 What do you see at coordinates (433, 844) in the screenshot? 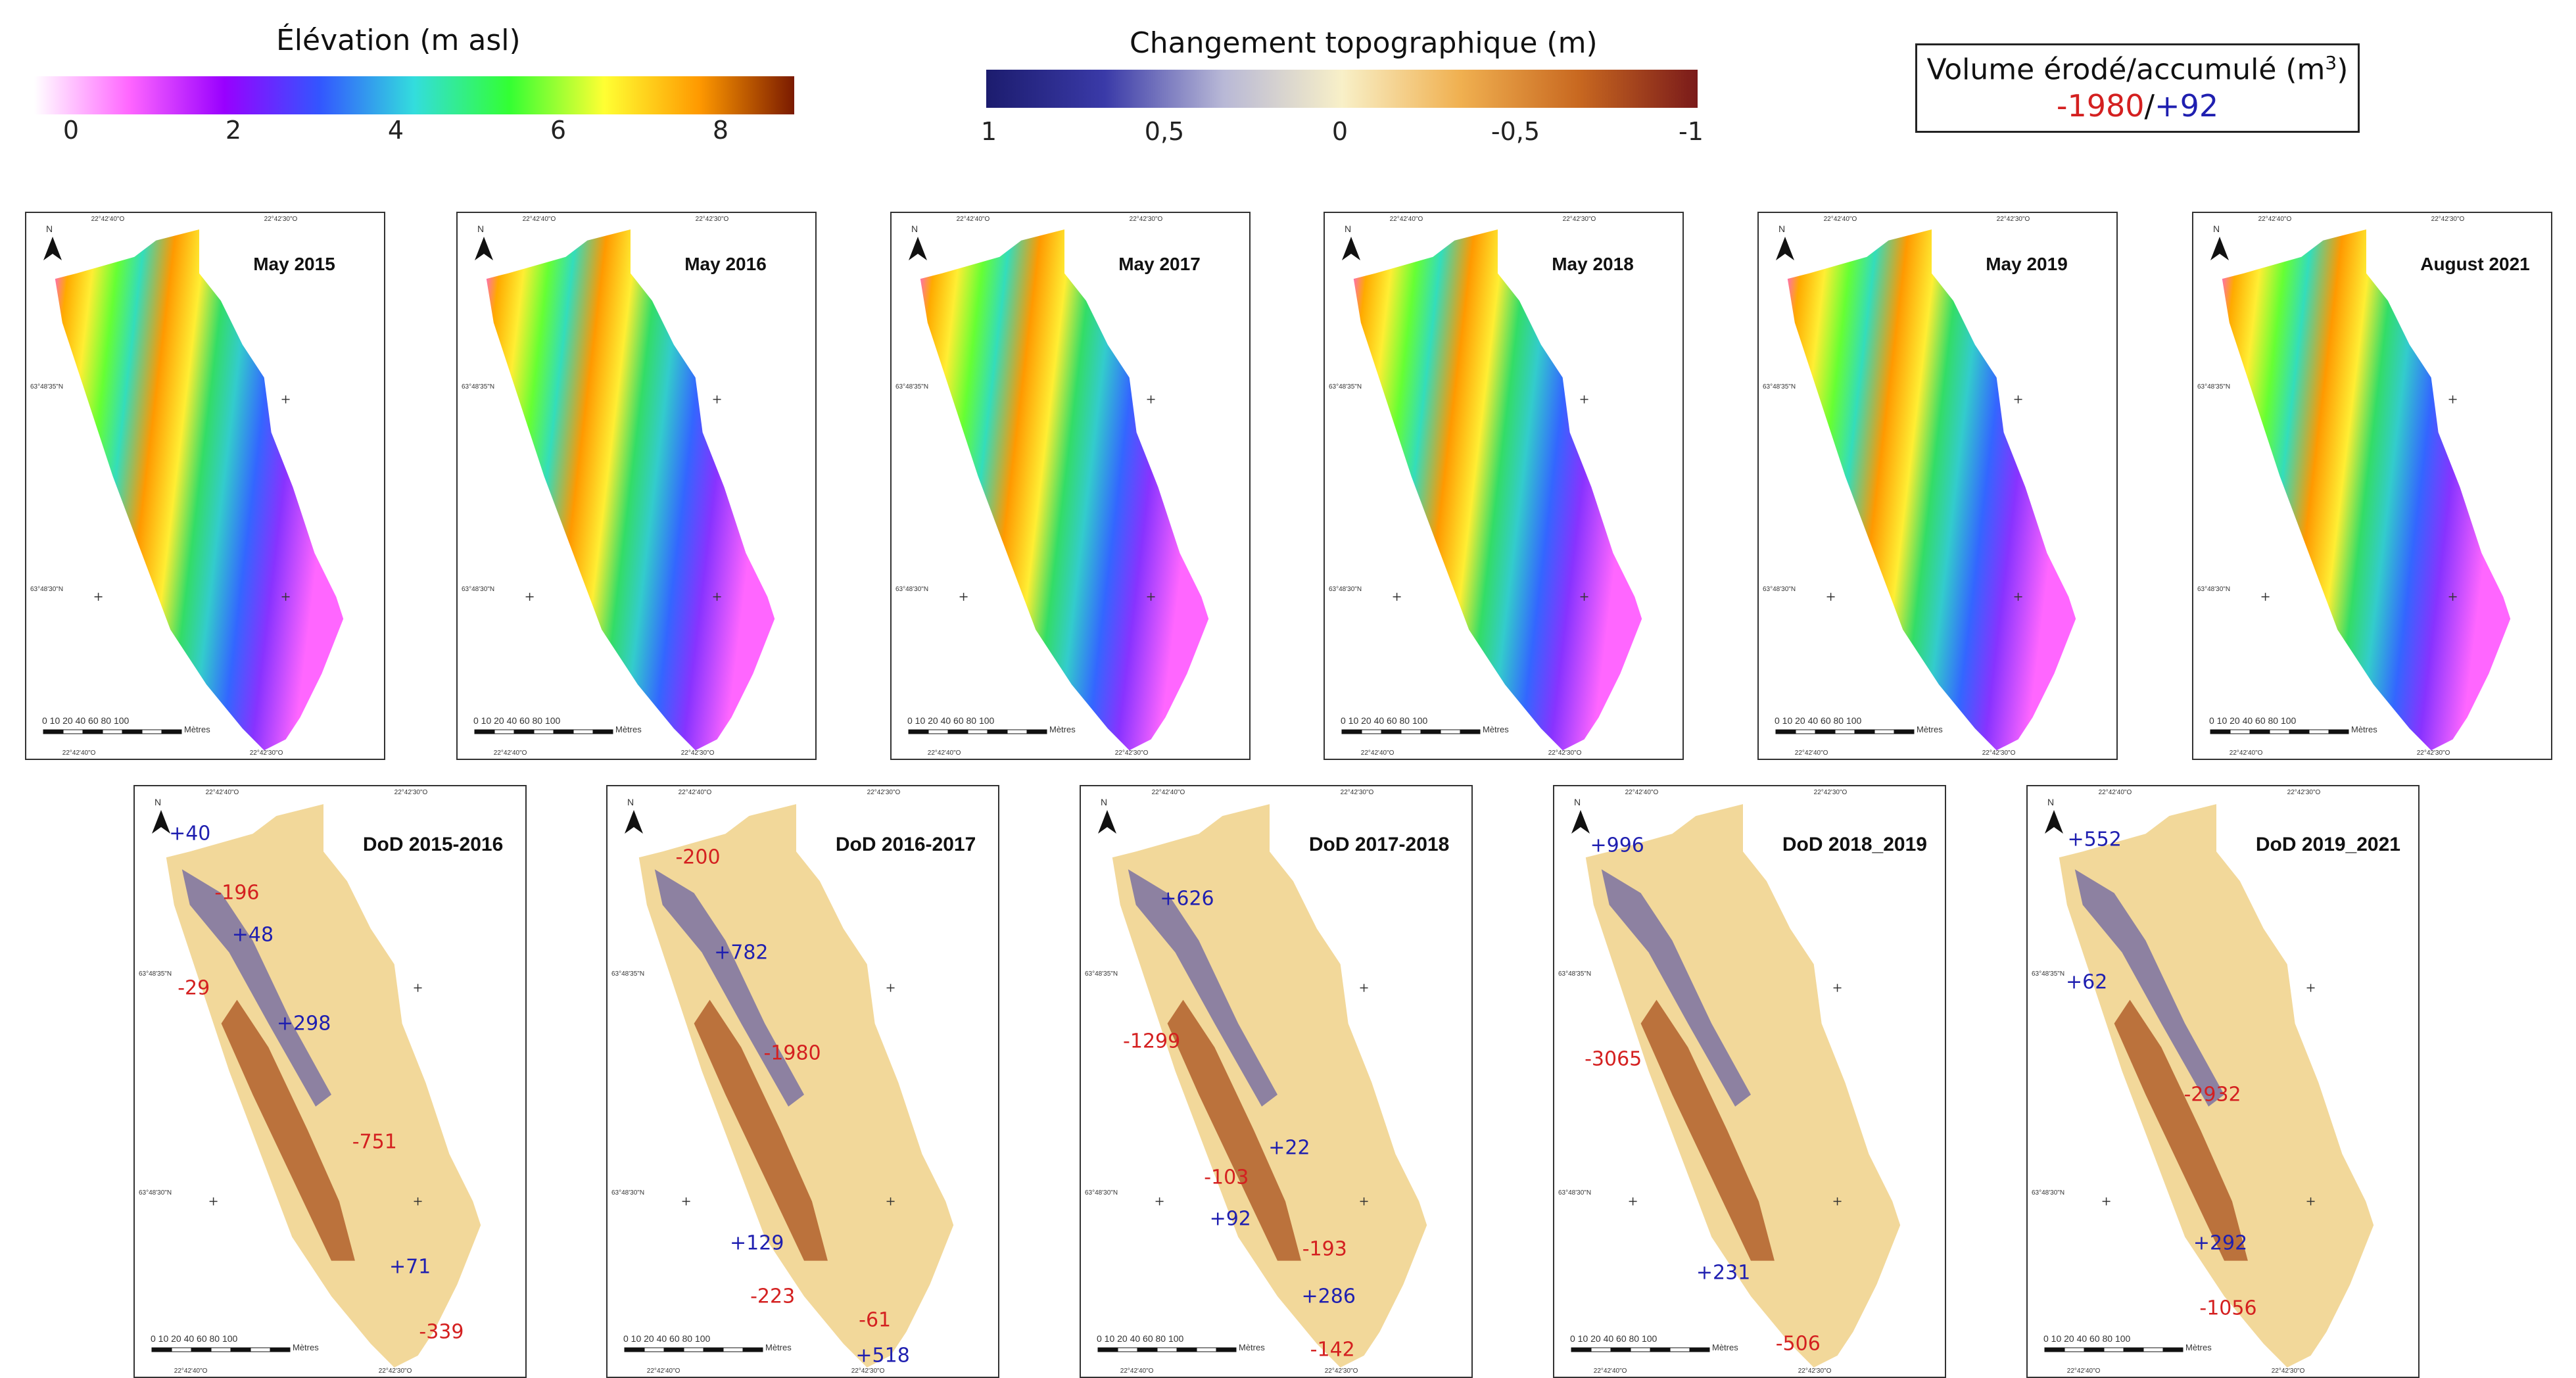
I see `panel-title: DoD 2015-2016` at bounding box center [433, 844].